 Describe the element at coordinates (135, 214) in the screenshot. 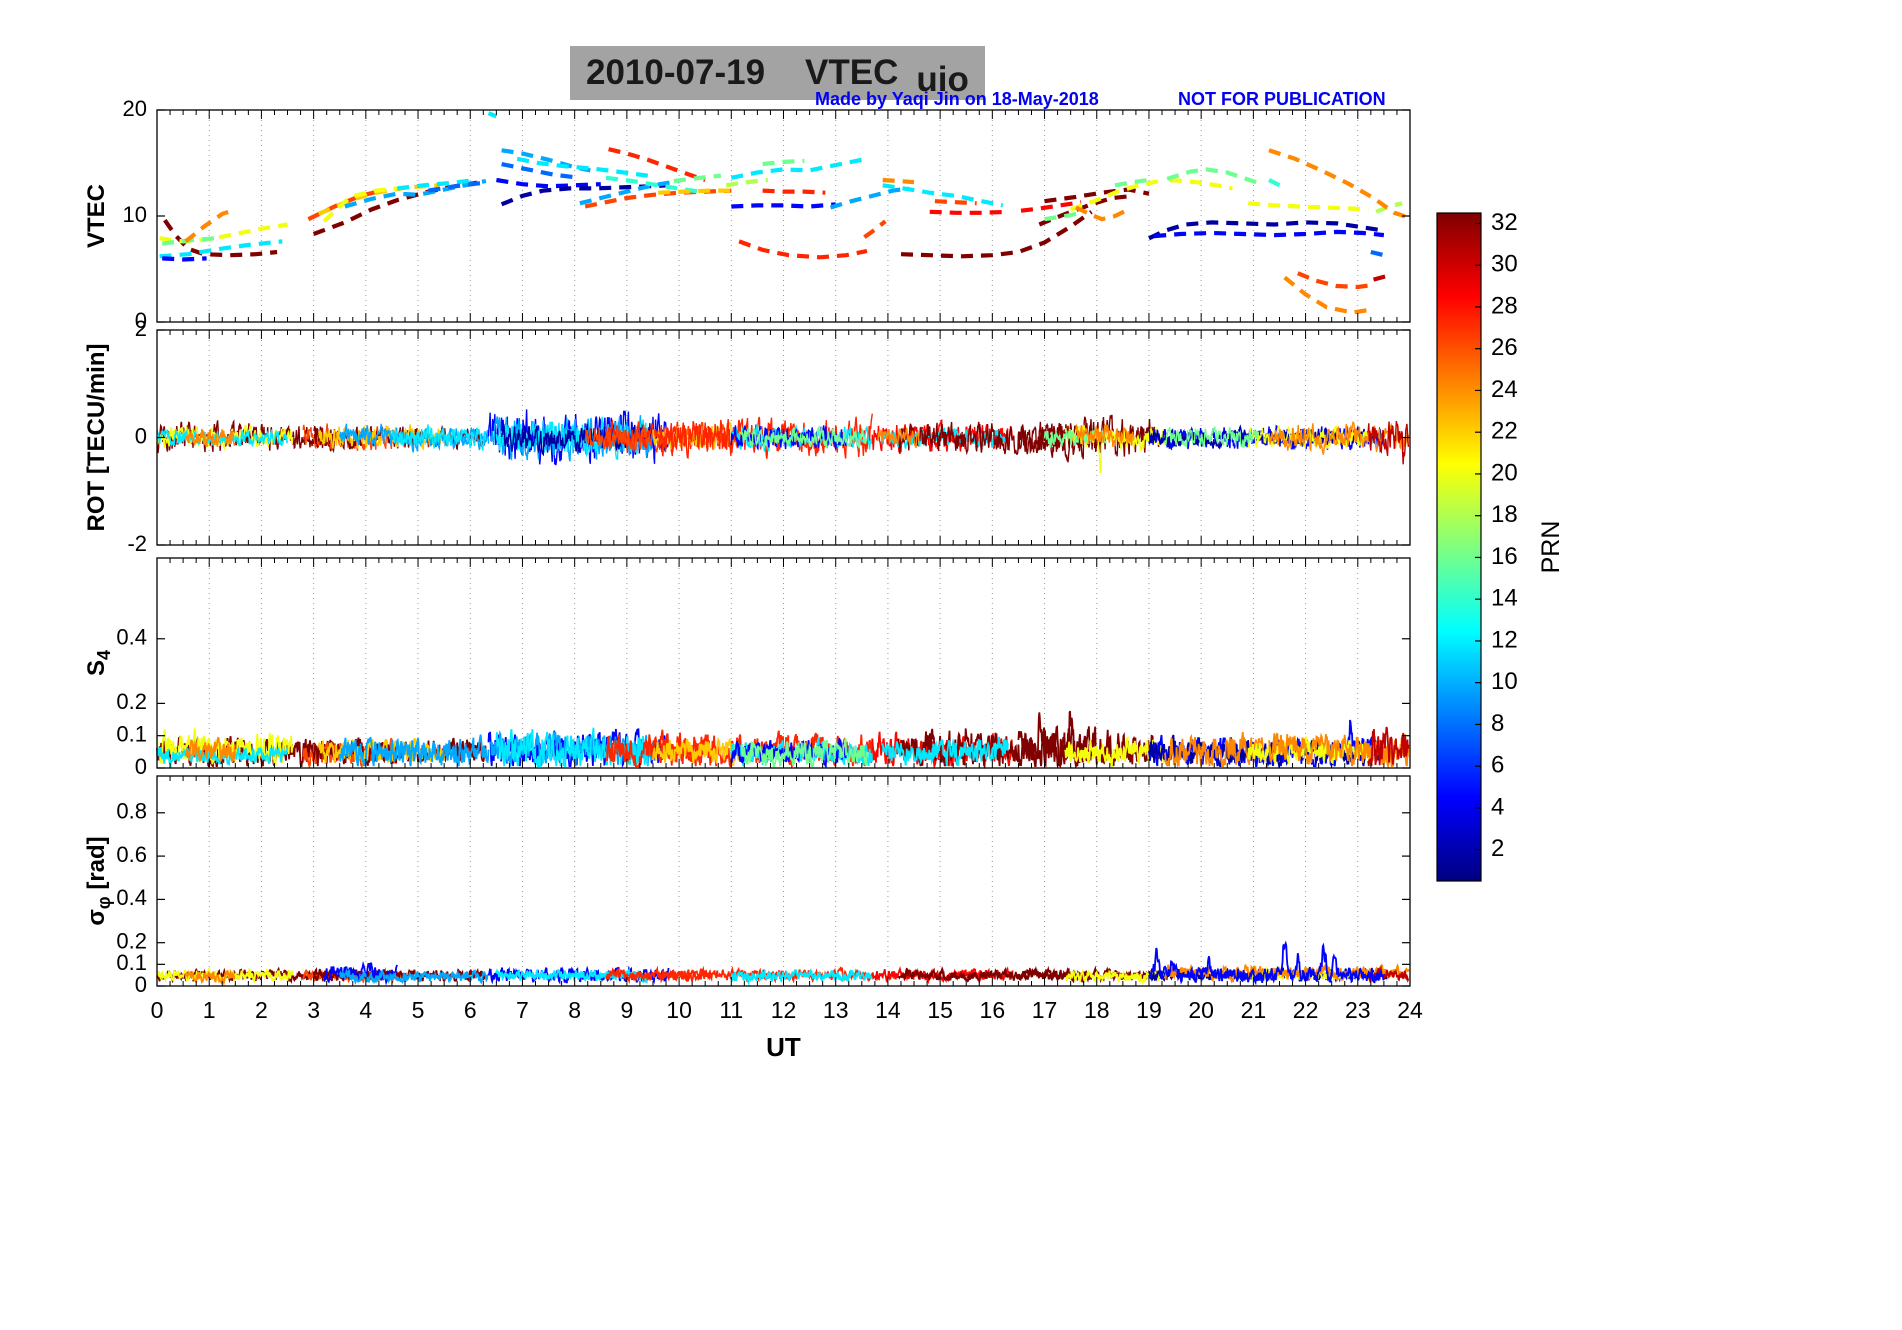

I see `y-tick-label: 10` at that location.